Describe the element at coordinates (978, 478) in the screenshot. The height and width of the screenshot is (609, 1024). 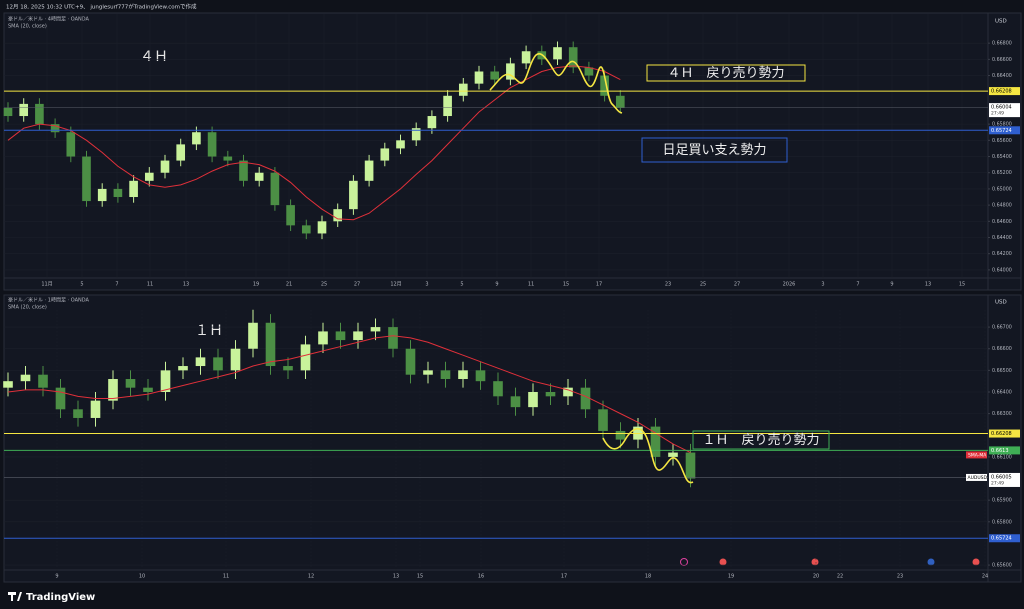
I see `symbol-label: AUDUSD` at that location.